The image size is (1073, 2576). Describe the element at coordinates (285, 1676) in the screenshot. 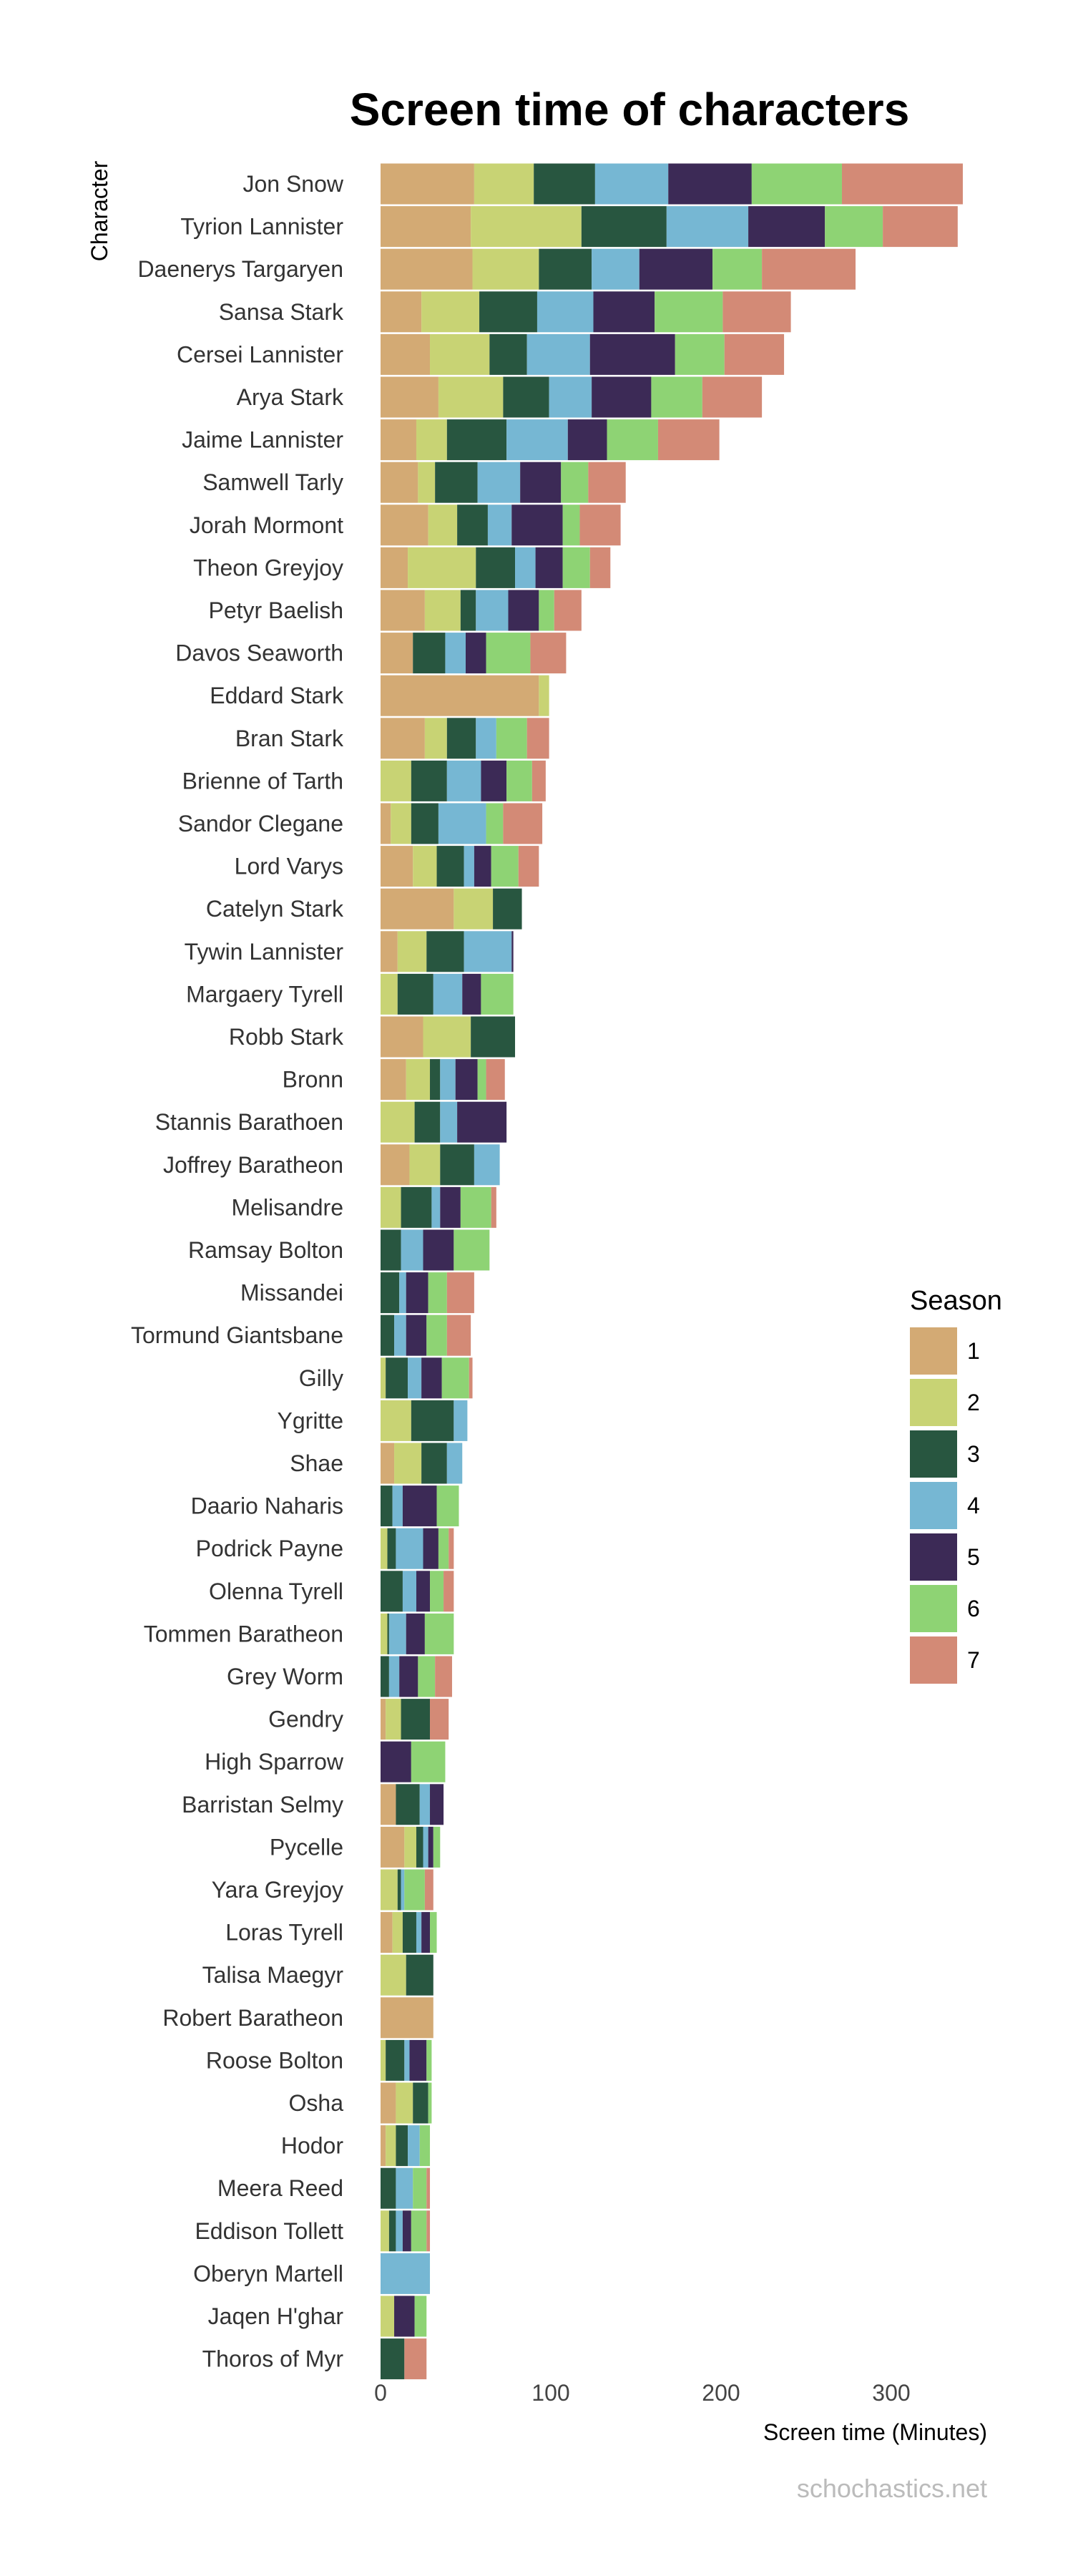

I see `character-label: Grey Worm` at that location.